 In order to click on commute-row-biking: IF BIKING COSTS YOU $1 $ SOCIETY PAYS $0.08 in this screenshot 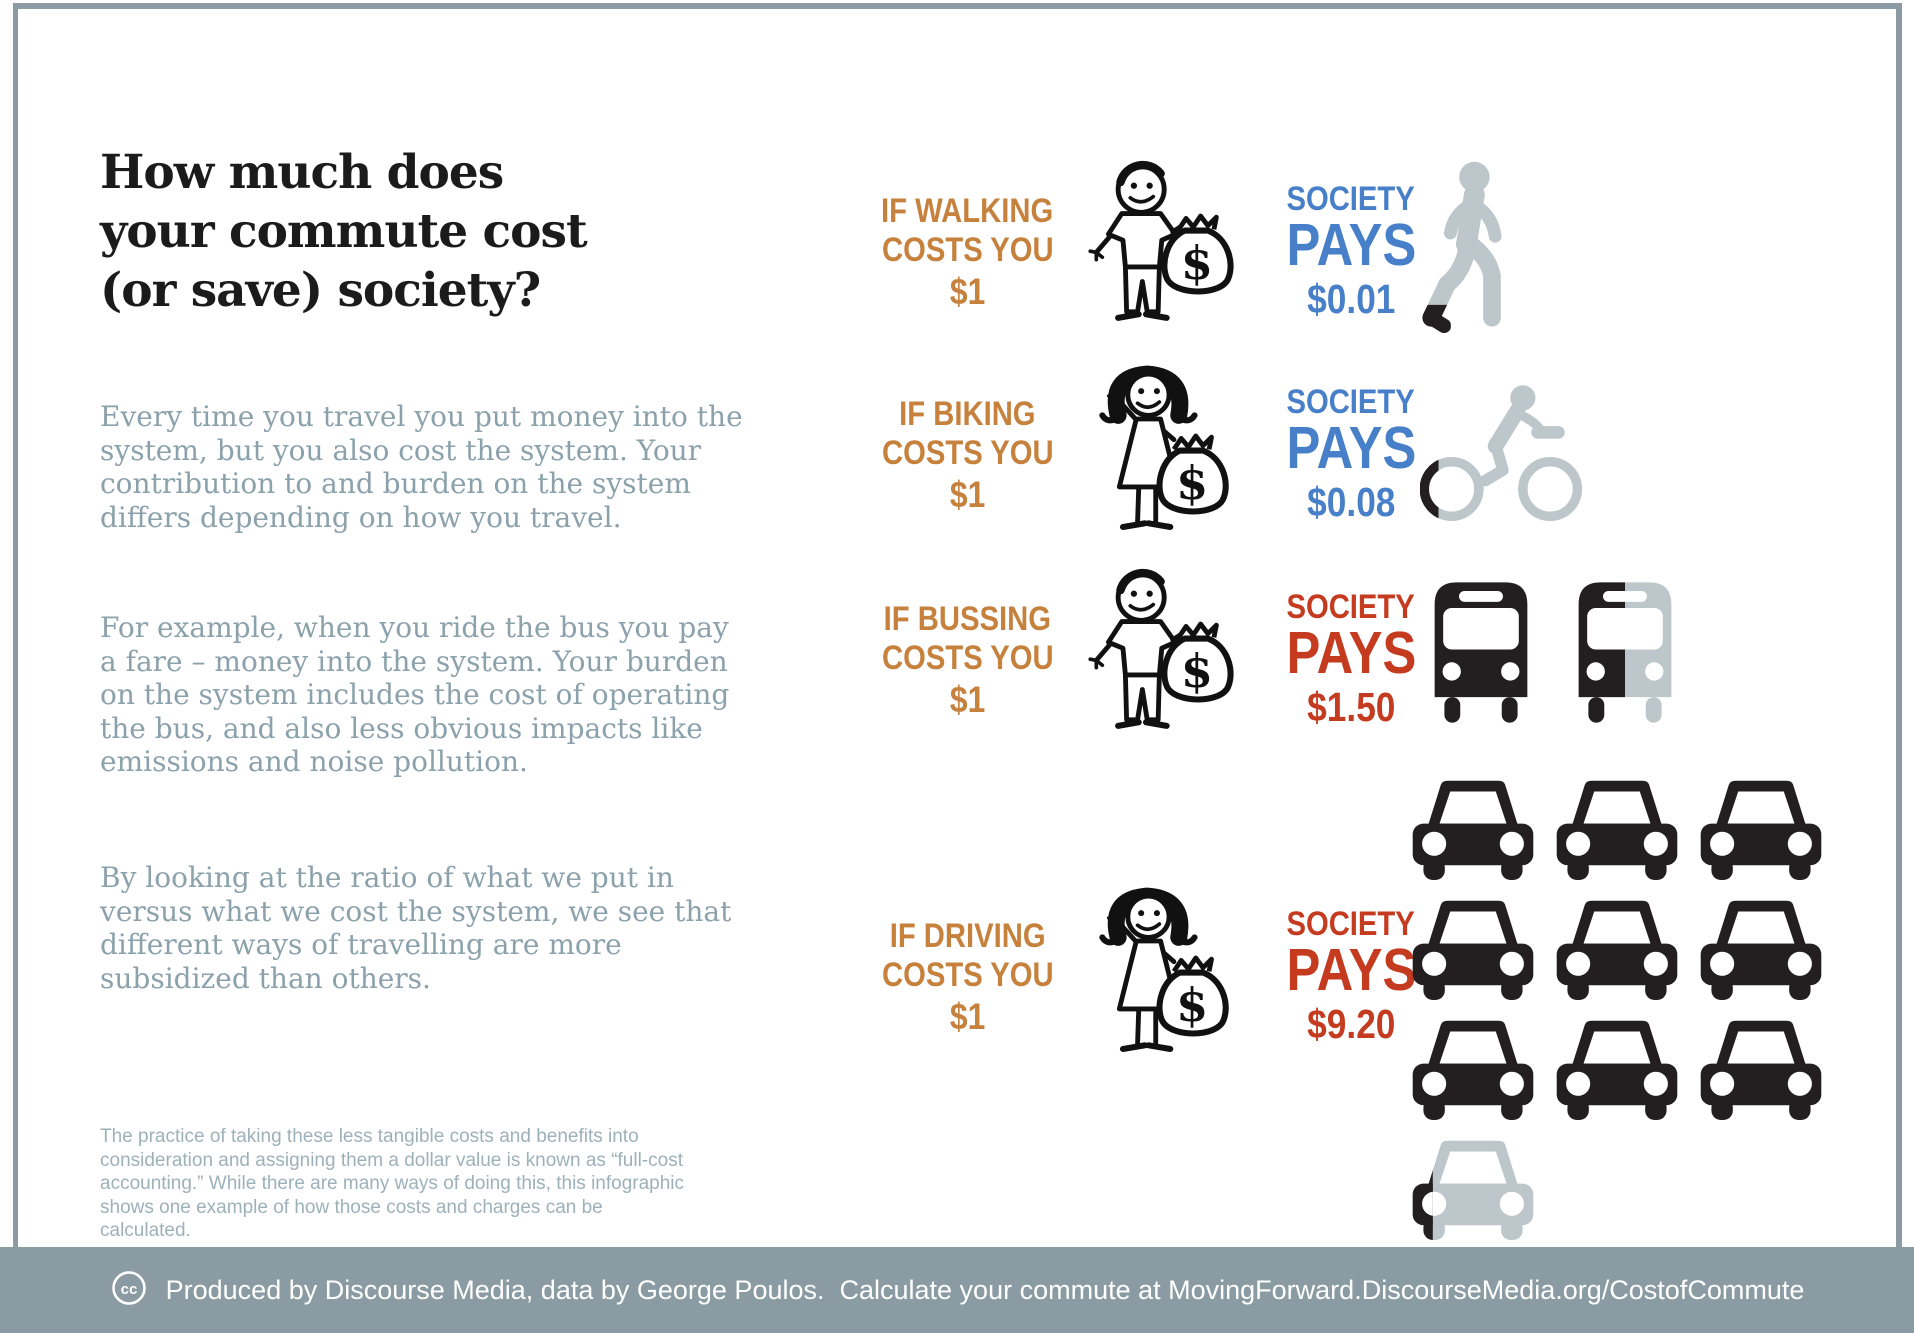, I will do `click(1365, 455)`.